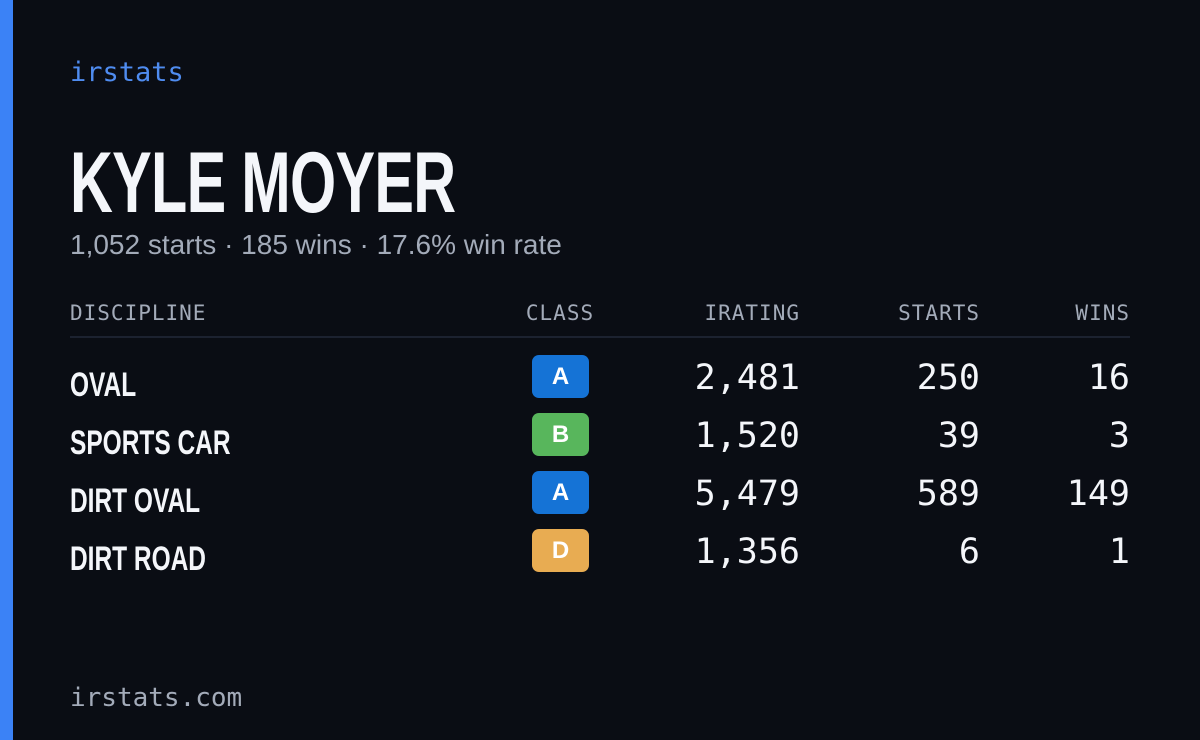 This screenshot has width=1200, height=740. I want to click on brand: irstats, so click(127, 72).